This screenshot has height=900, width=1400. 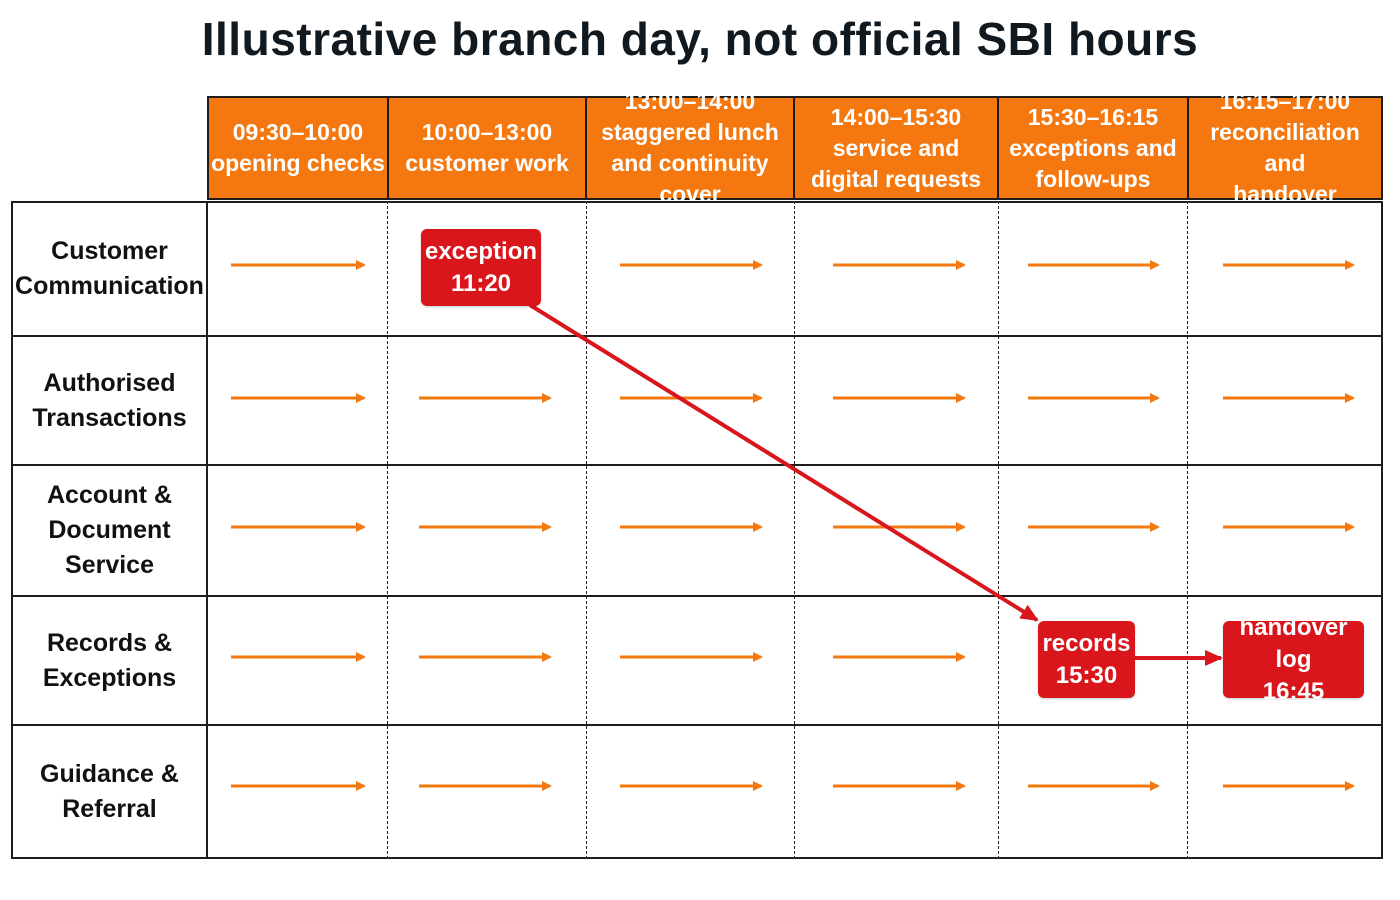 I want to click on event-handover-log: handover log 16:45, so click(x=1293, y=659).